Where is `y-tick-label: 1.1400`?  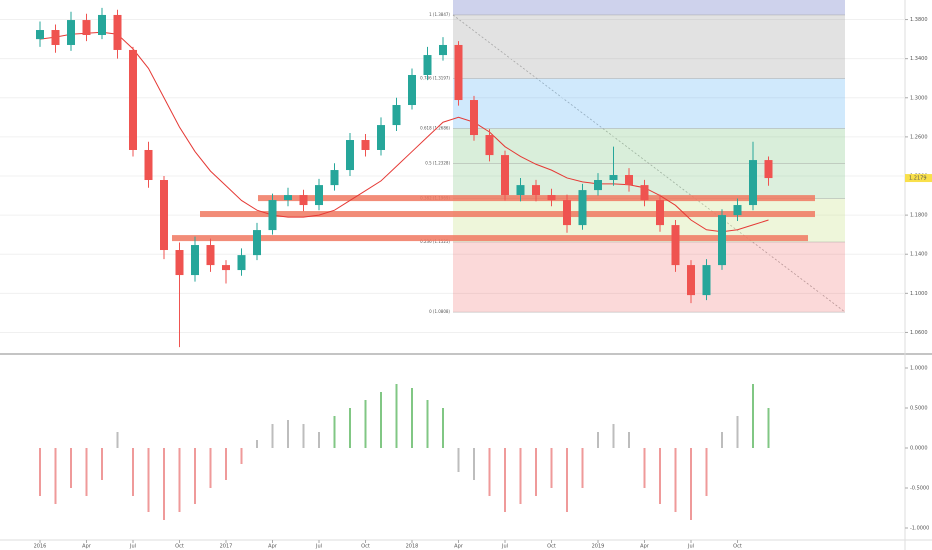
y-tick-label: 1.1400 is located at coordinates (919, 255).